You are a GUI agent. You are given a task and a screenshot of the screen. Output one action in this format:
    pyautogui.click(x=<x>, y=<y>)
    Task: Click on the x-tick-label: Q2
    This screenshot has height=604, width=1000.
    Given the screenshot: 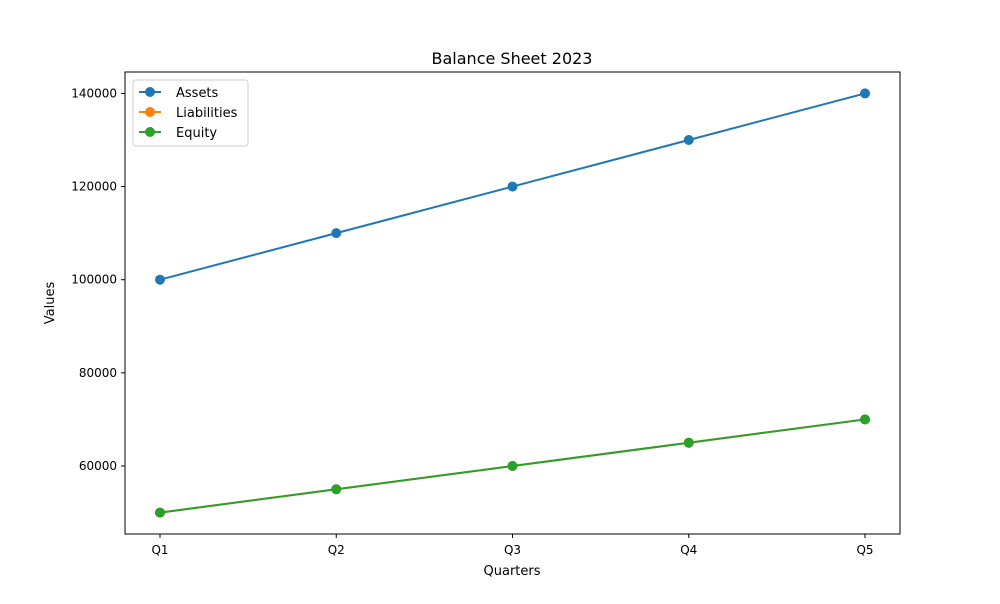 What is the action you would take?
    pyautogui.click(x=336, y=550)
    